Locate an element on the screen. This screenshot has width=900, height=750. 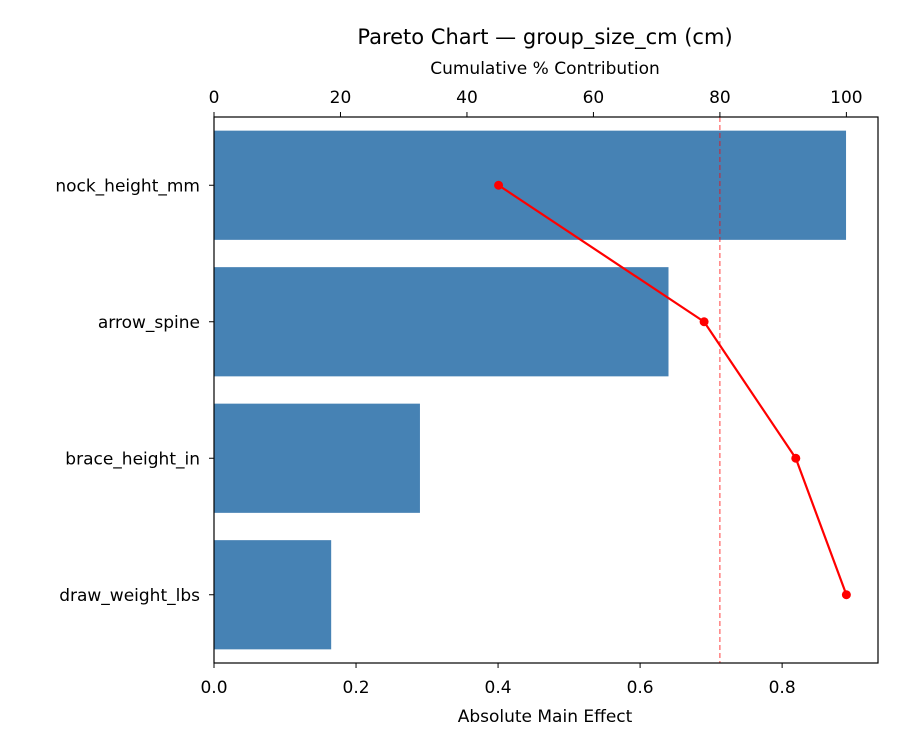
x-tick-label: 0.4 is located at coordinates (498, 688).